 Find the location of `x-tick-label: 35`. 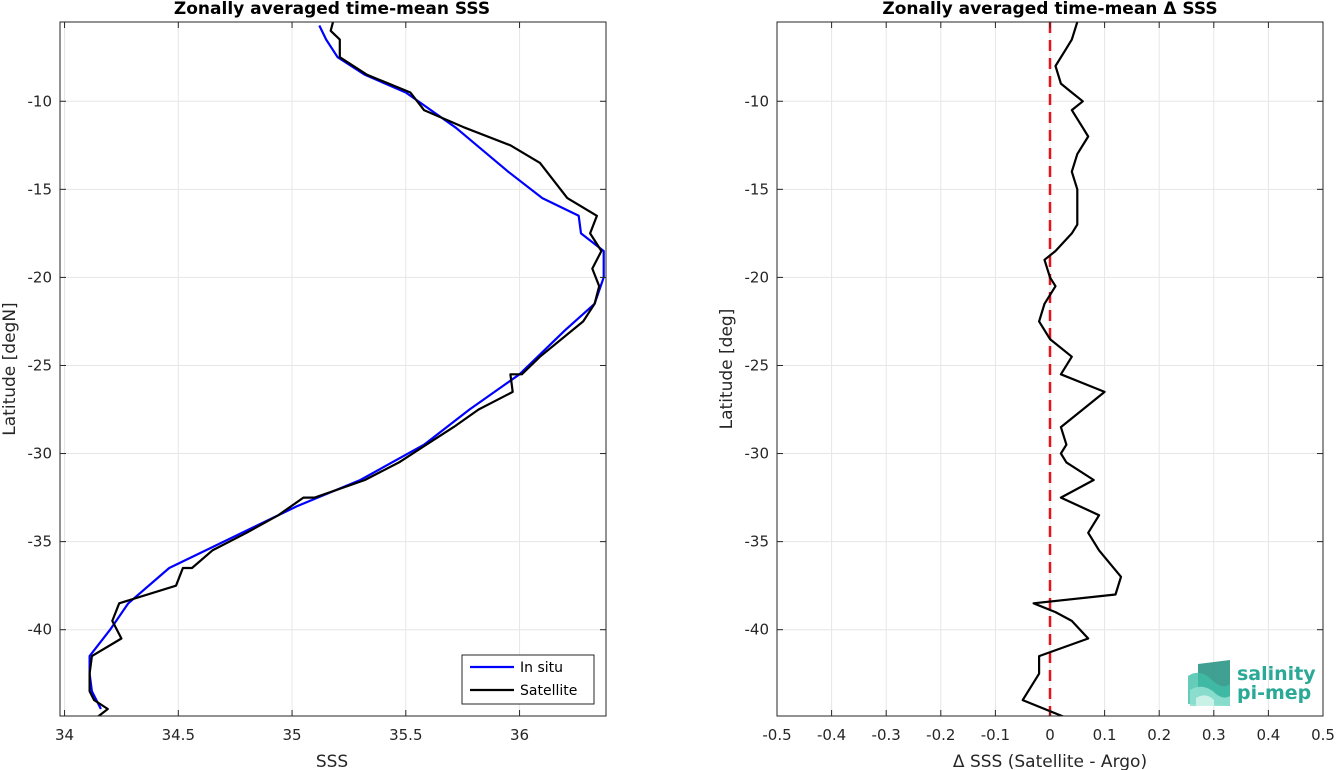

x-tick-label: 35 is located at coordinates (292, 735).